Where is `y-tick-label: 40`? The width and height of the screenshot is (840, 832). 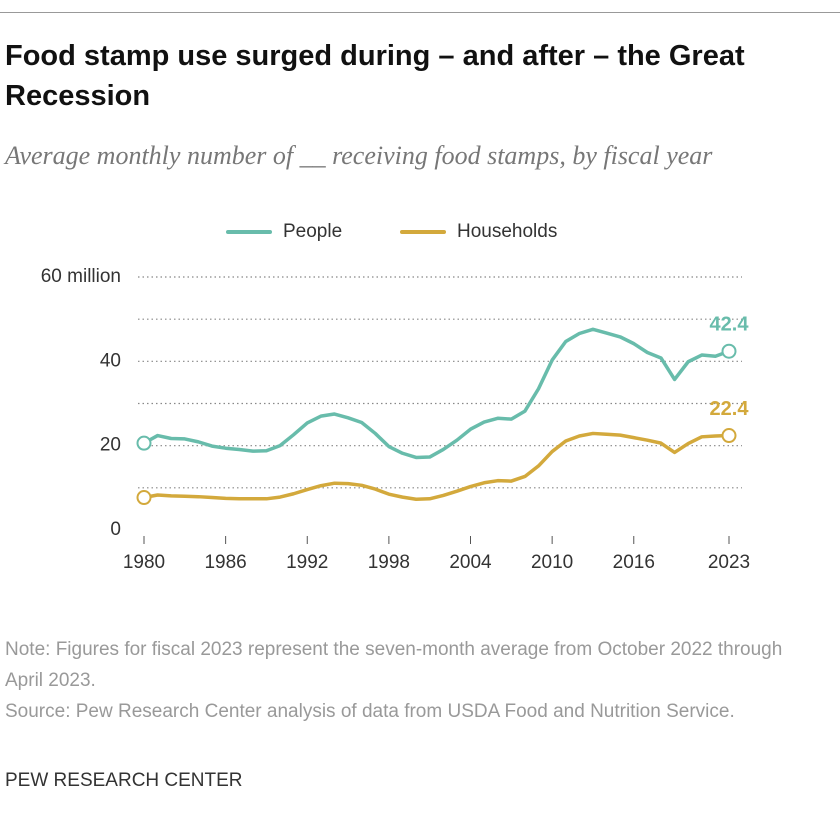
y-tick-label: 40 is located at coordinates (110, 360).